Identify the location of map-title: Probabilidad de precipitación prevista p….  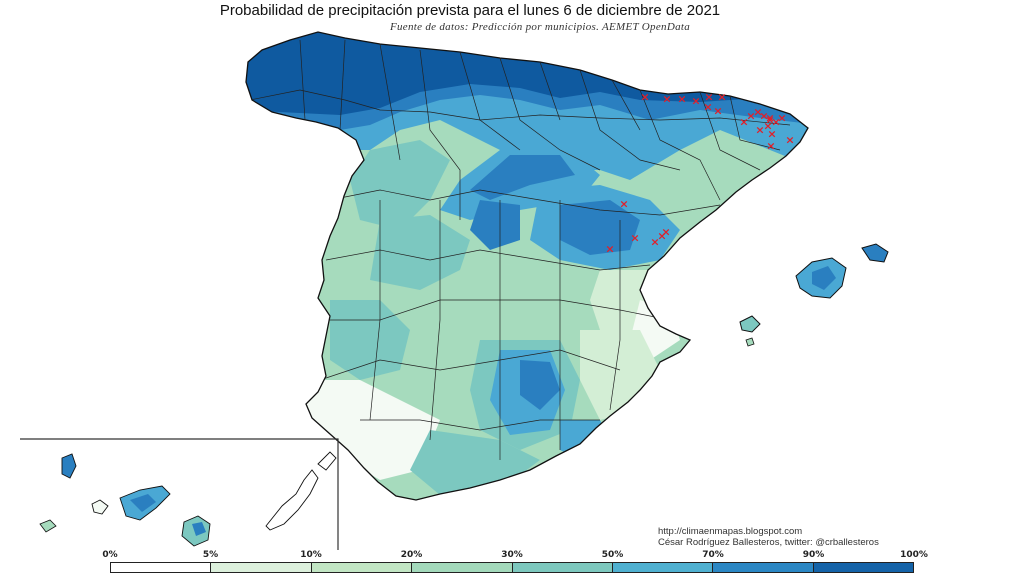
(470, 10).